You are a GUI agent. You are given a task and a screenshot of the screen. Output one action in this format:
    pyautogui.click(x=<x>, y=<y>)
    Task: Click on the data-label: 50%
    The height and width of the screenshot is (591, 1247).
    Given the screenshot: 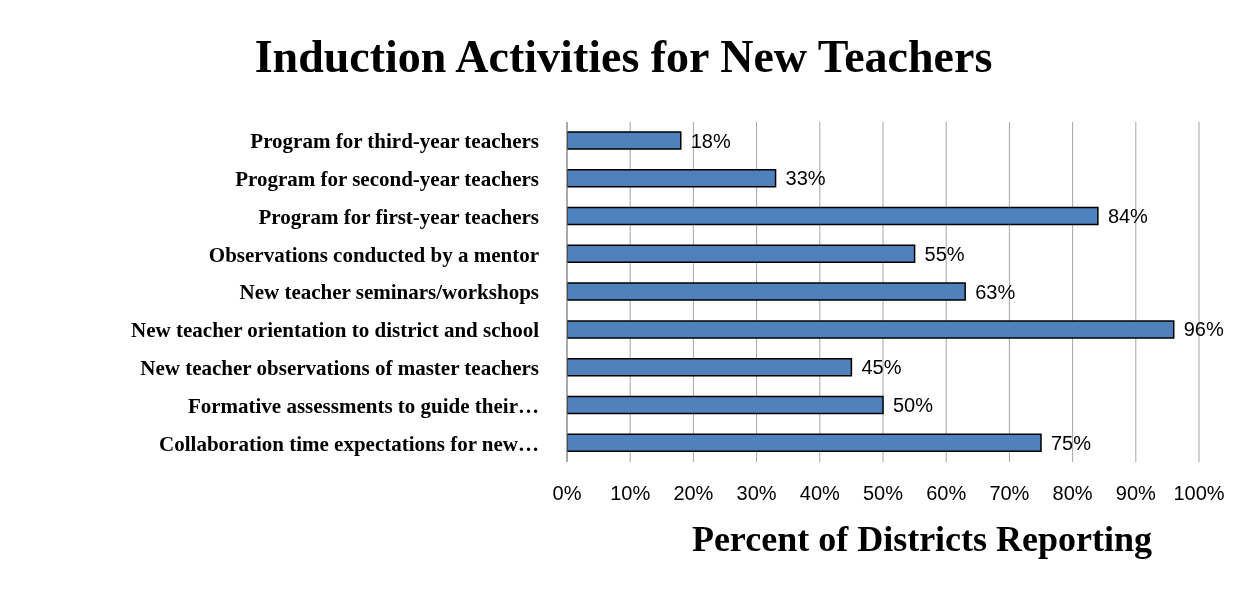 What is the action you would take?
    pyautogui.click(x=913, y=405)
    